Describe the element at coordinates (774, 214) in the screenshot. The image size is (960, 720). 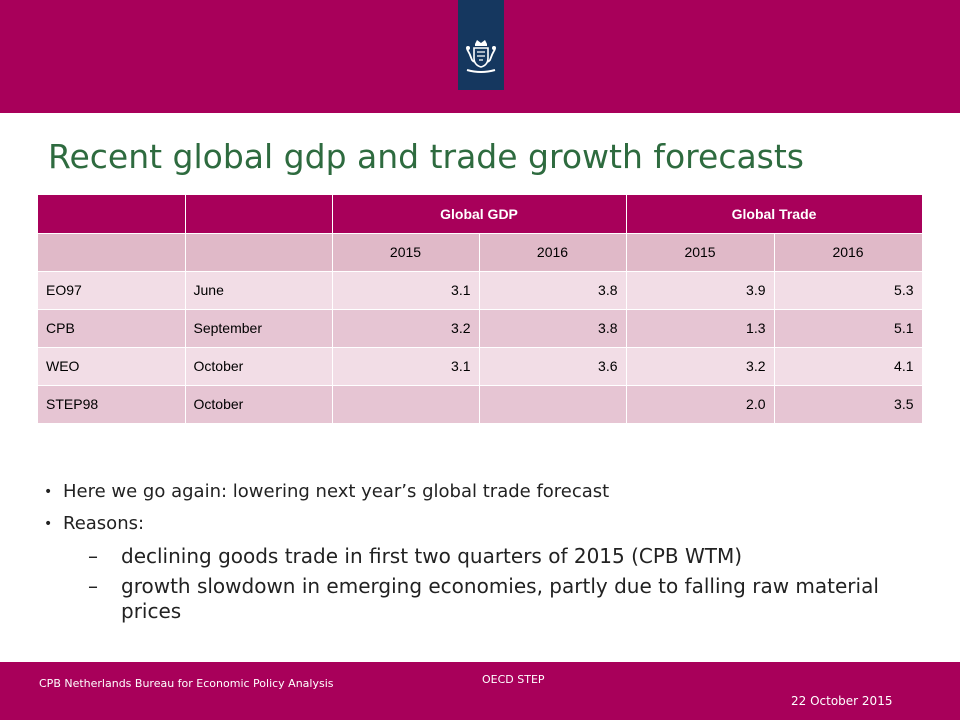
I see `header-global-trade: Global Trade` at that location.